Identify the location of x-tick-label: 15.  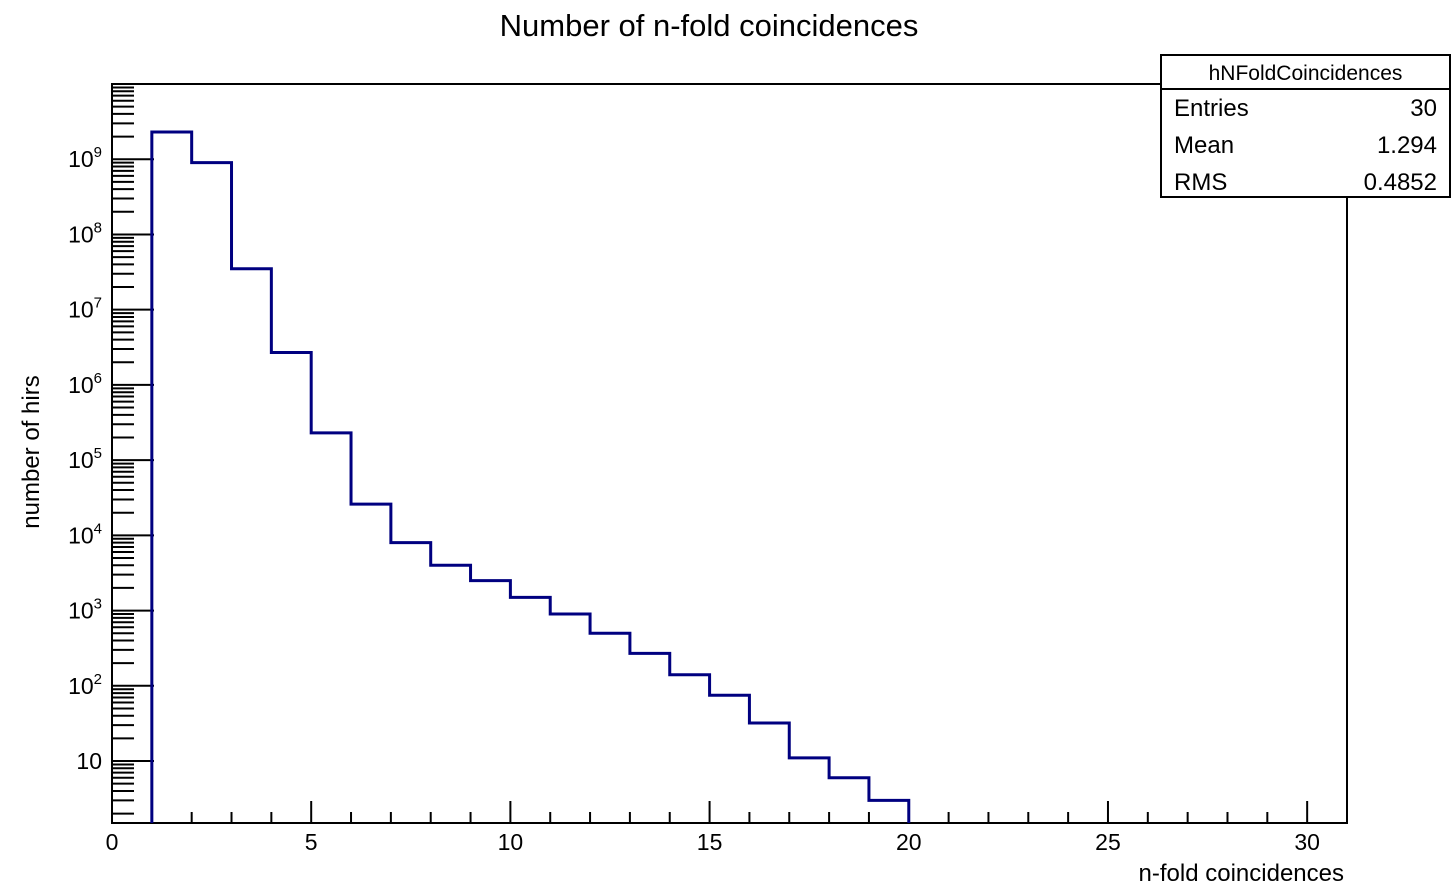
(710, 842).